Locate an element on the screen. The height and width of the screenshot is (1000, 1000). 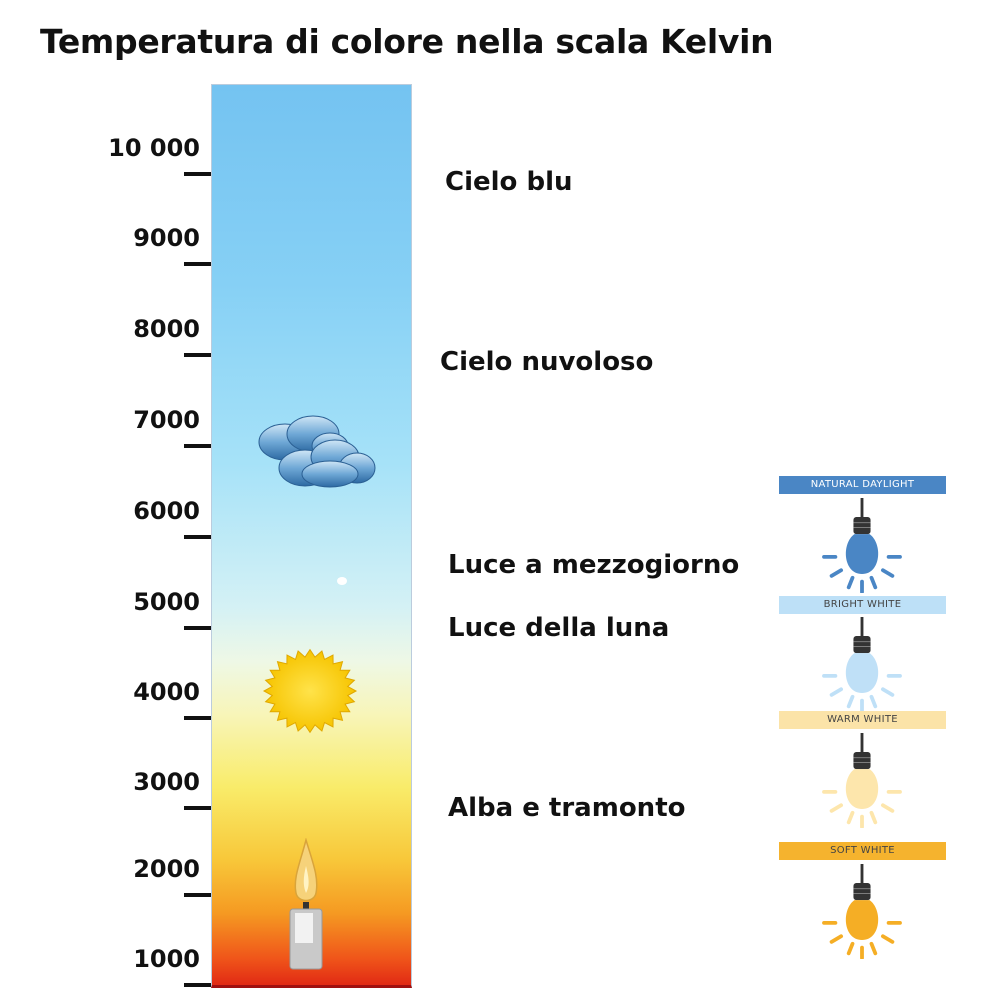
bulb-banner: BRIGHT WHITE is located at coordinates (862, 605).